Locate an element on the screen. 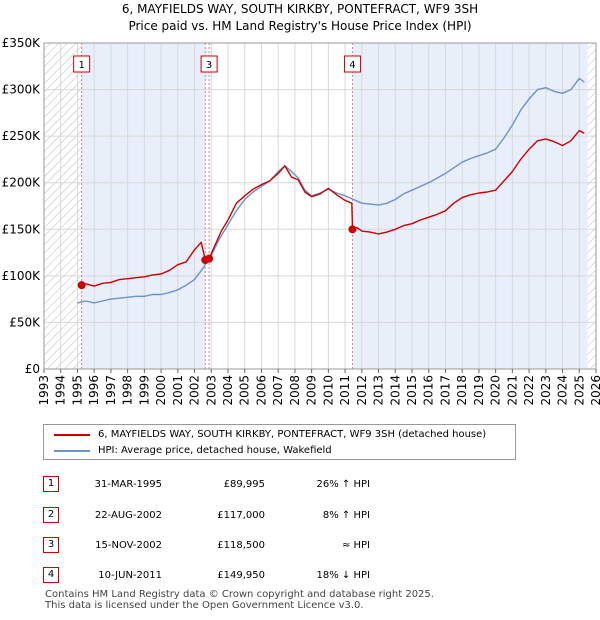 This screenshot has width=600, height=620. legend-swatch-property is located at coordinates (72, 435).